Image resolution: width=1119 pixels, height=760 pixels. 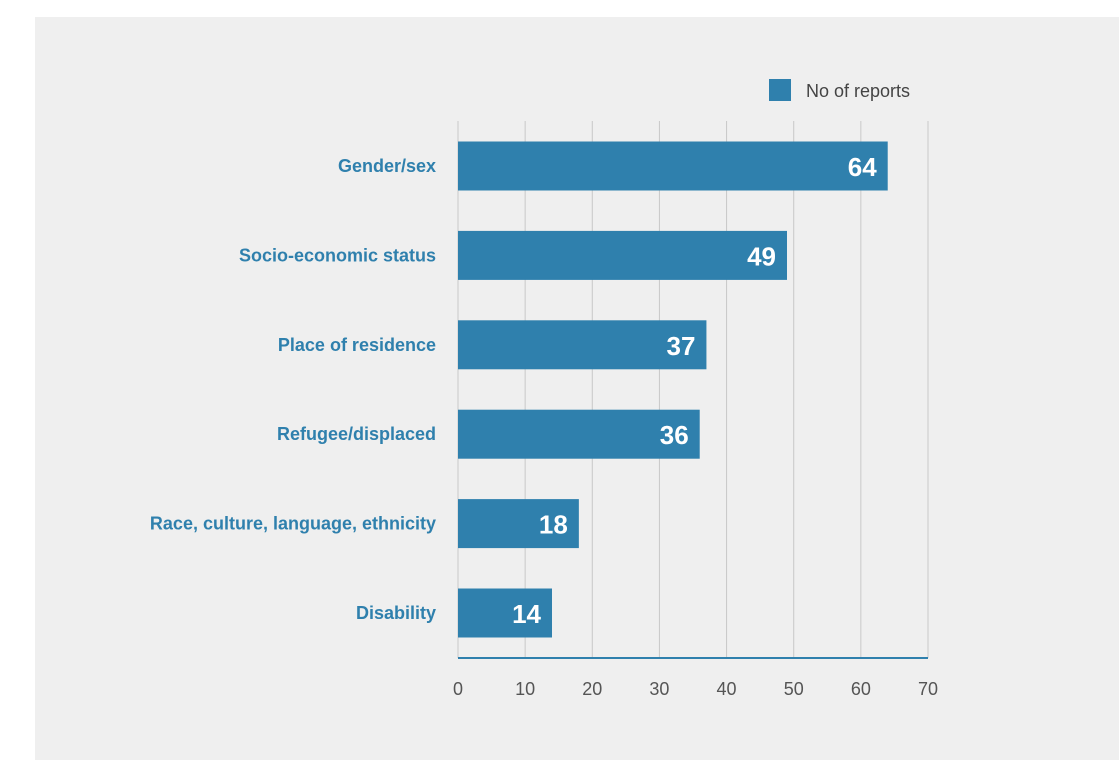 What do you see at coordinates (356, 434) in the screenshot?
I see `category-label: Refugee/displaced` at bounding box center [356, 434].